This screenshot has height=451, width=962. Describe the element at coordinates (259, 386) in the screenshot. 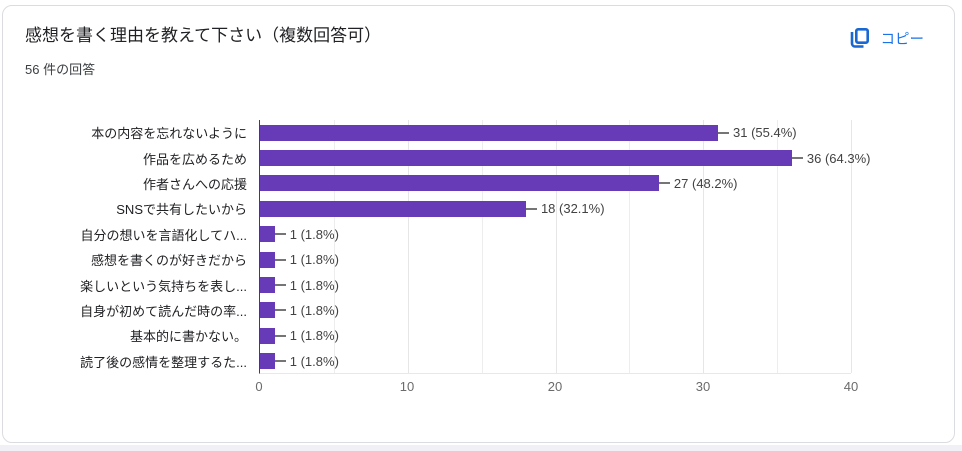

I see `x-axis-tick-label: 0` at that location.